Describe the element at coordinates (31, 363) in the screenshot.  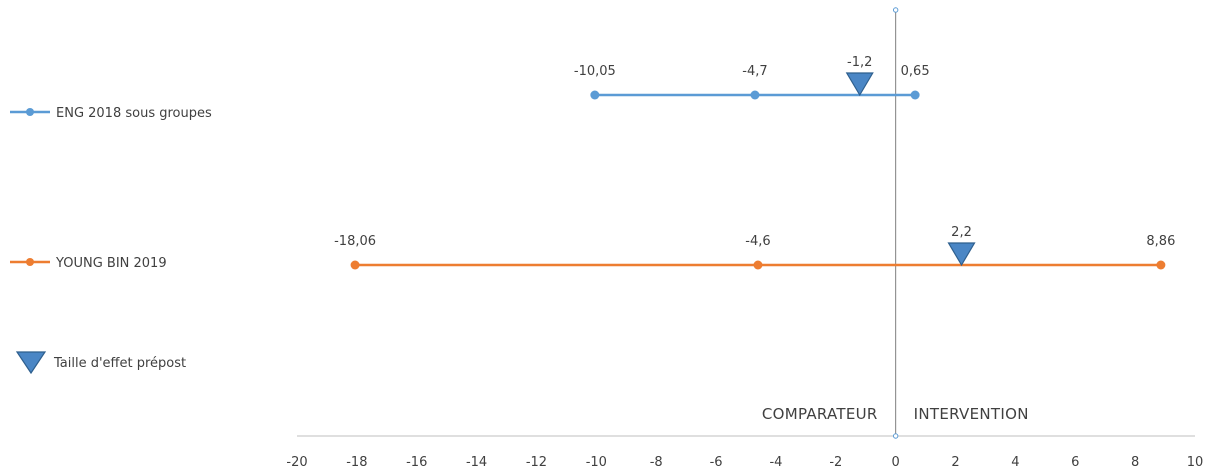
I see `legend-triangle-icon` at that location.